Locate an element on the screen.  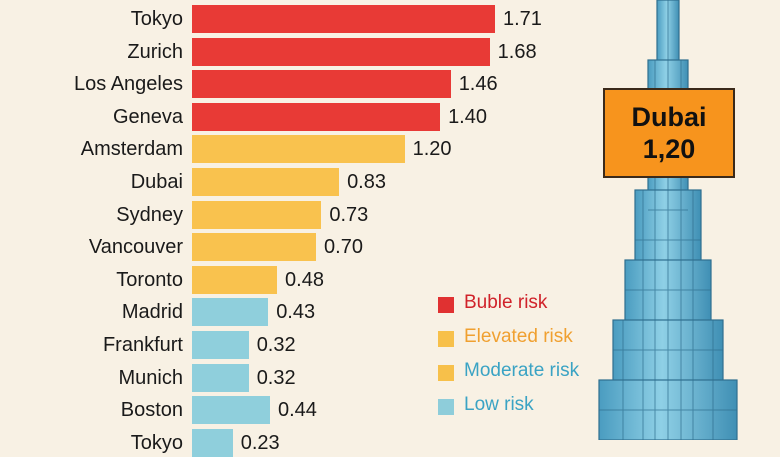
category-label: Munich is located at coordinates (150, 377).